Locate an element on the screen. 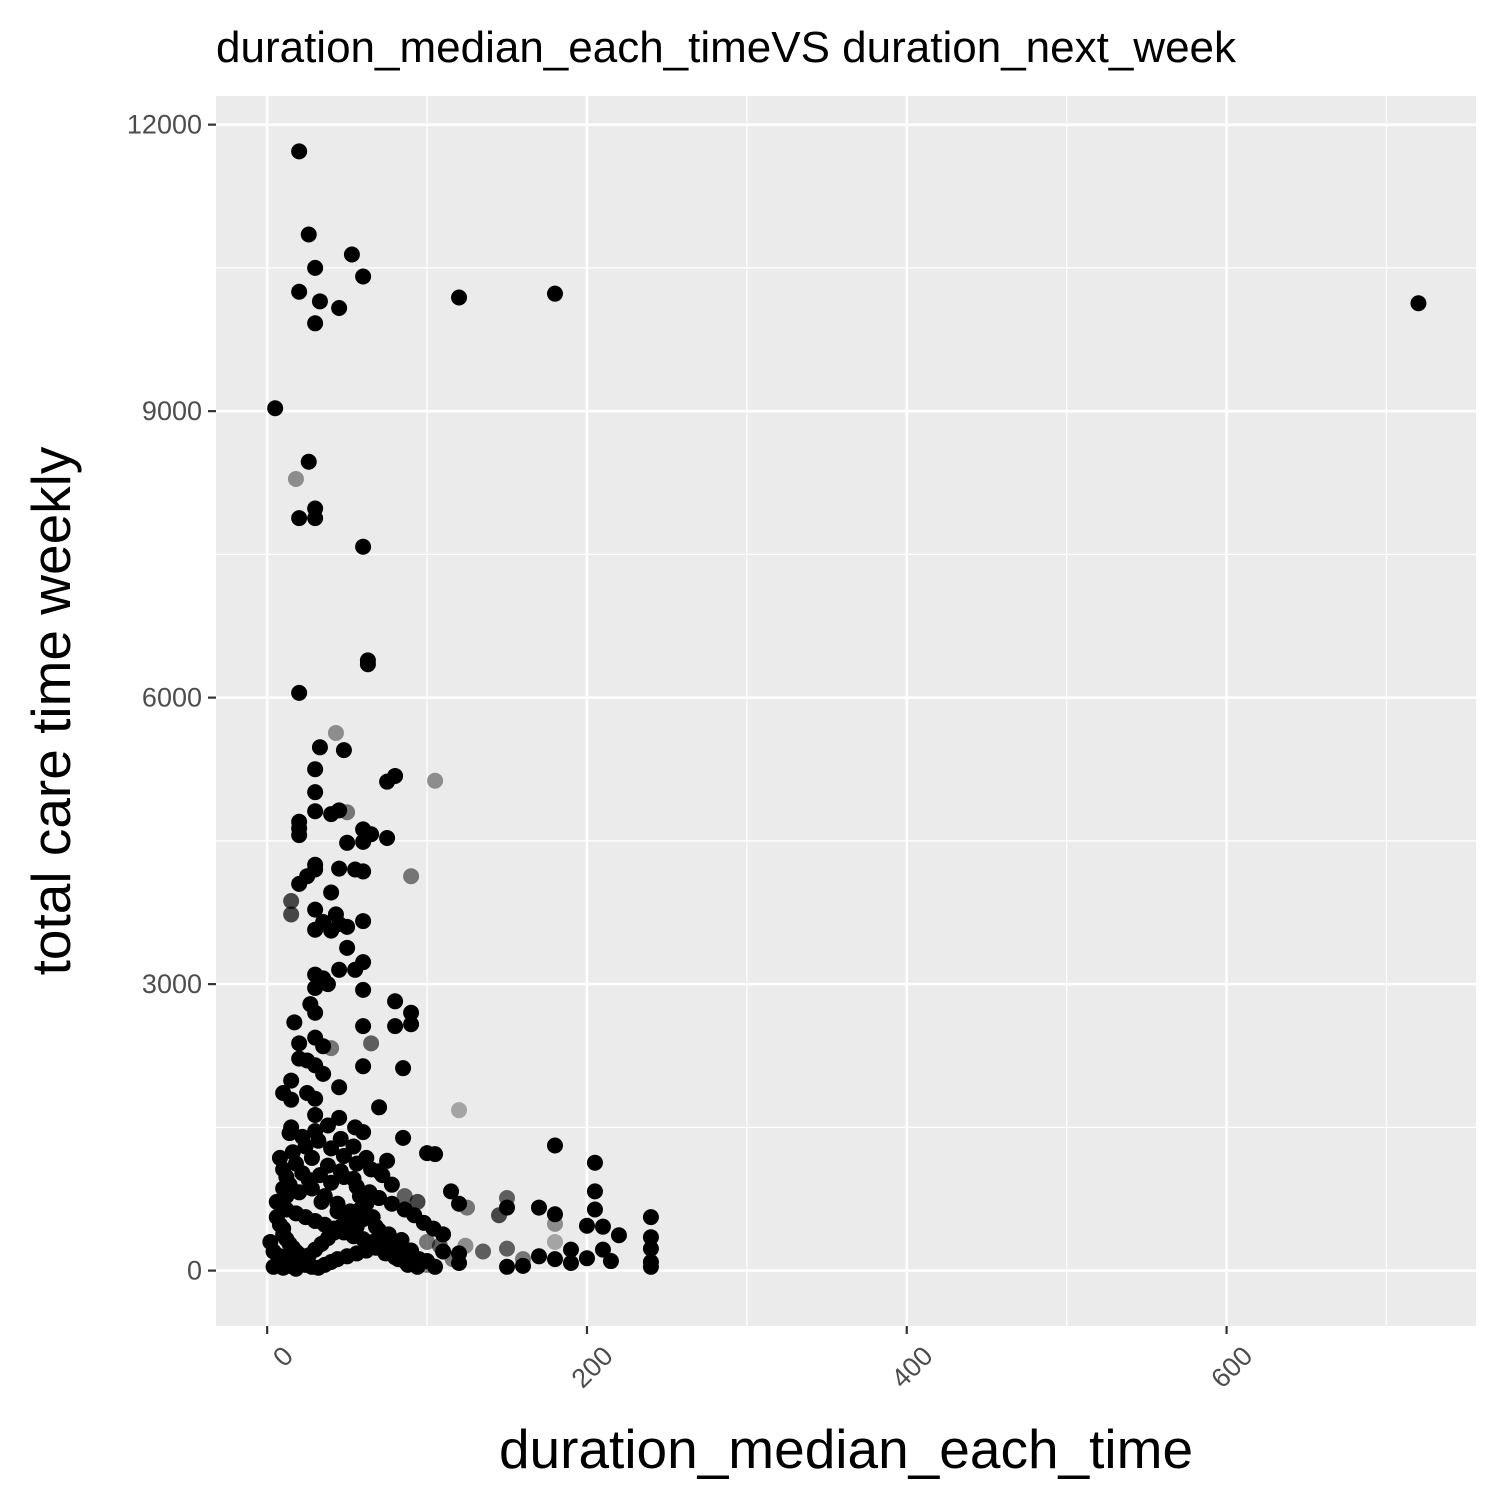 This screenshot has height=1500, width=1500. y-axis-title: total care time weekly is located at coordinates (51, 710).